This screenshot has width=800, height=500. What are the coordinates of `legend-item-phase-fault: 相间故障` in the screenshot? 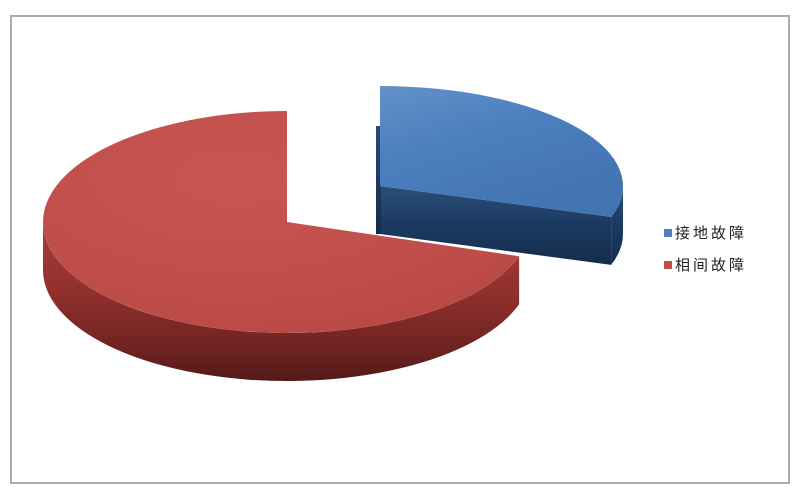 It's located at (705, 265).